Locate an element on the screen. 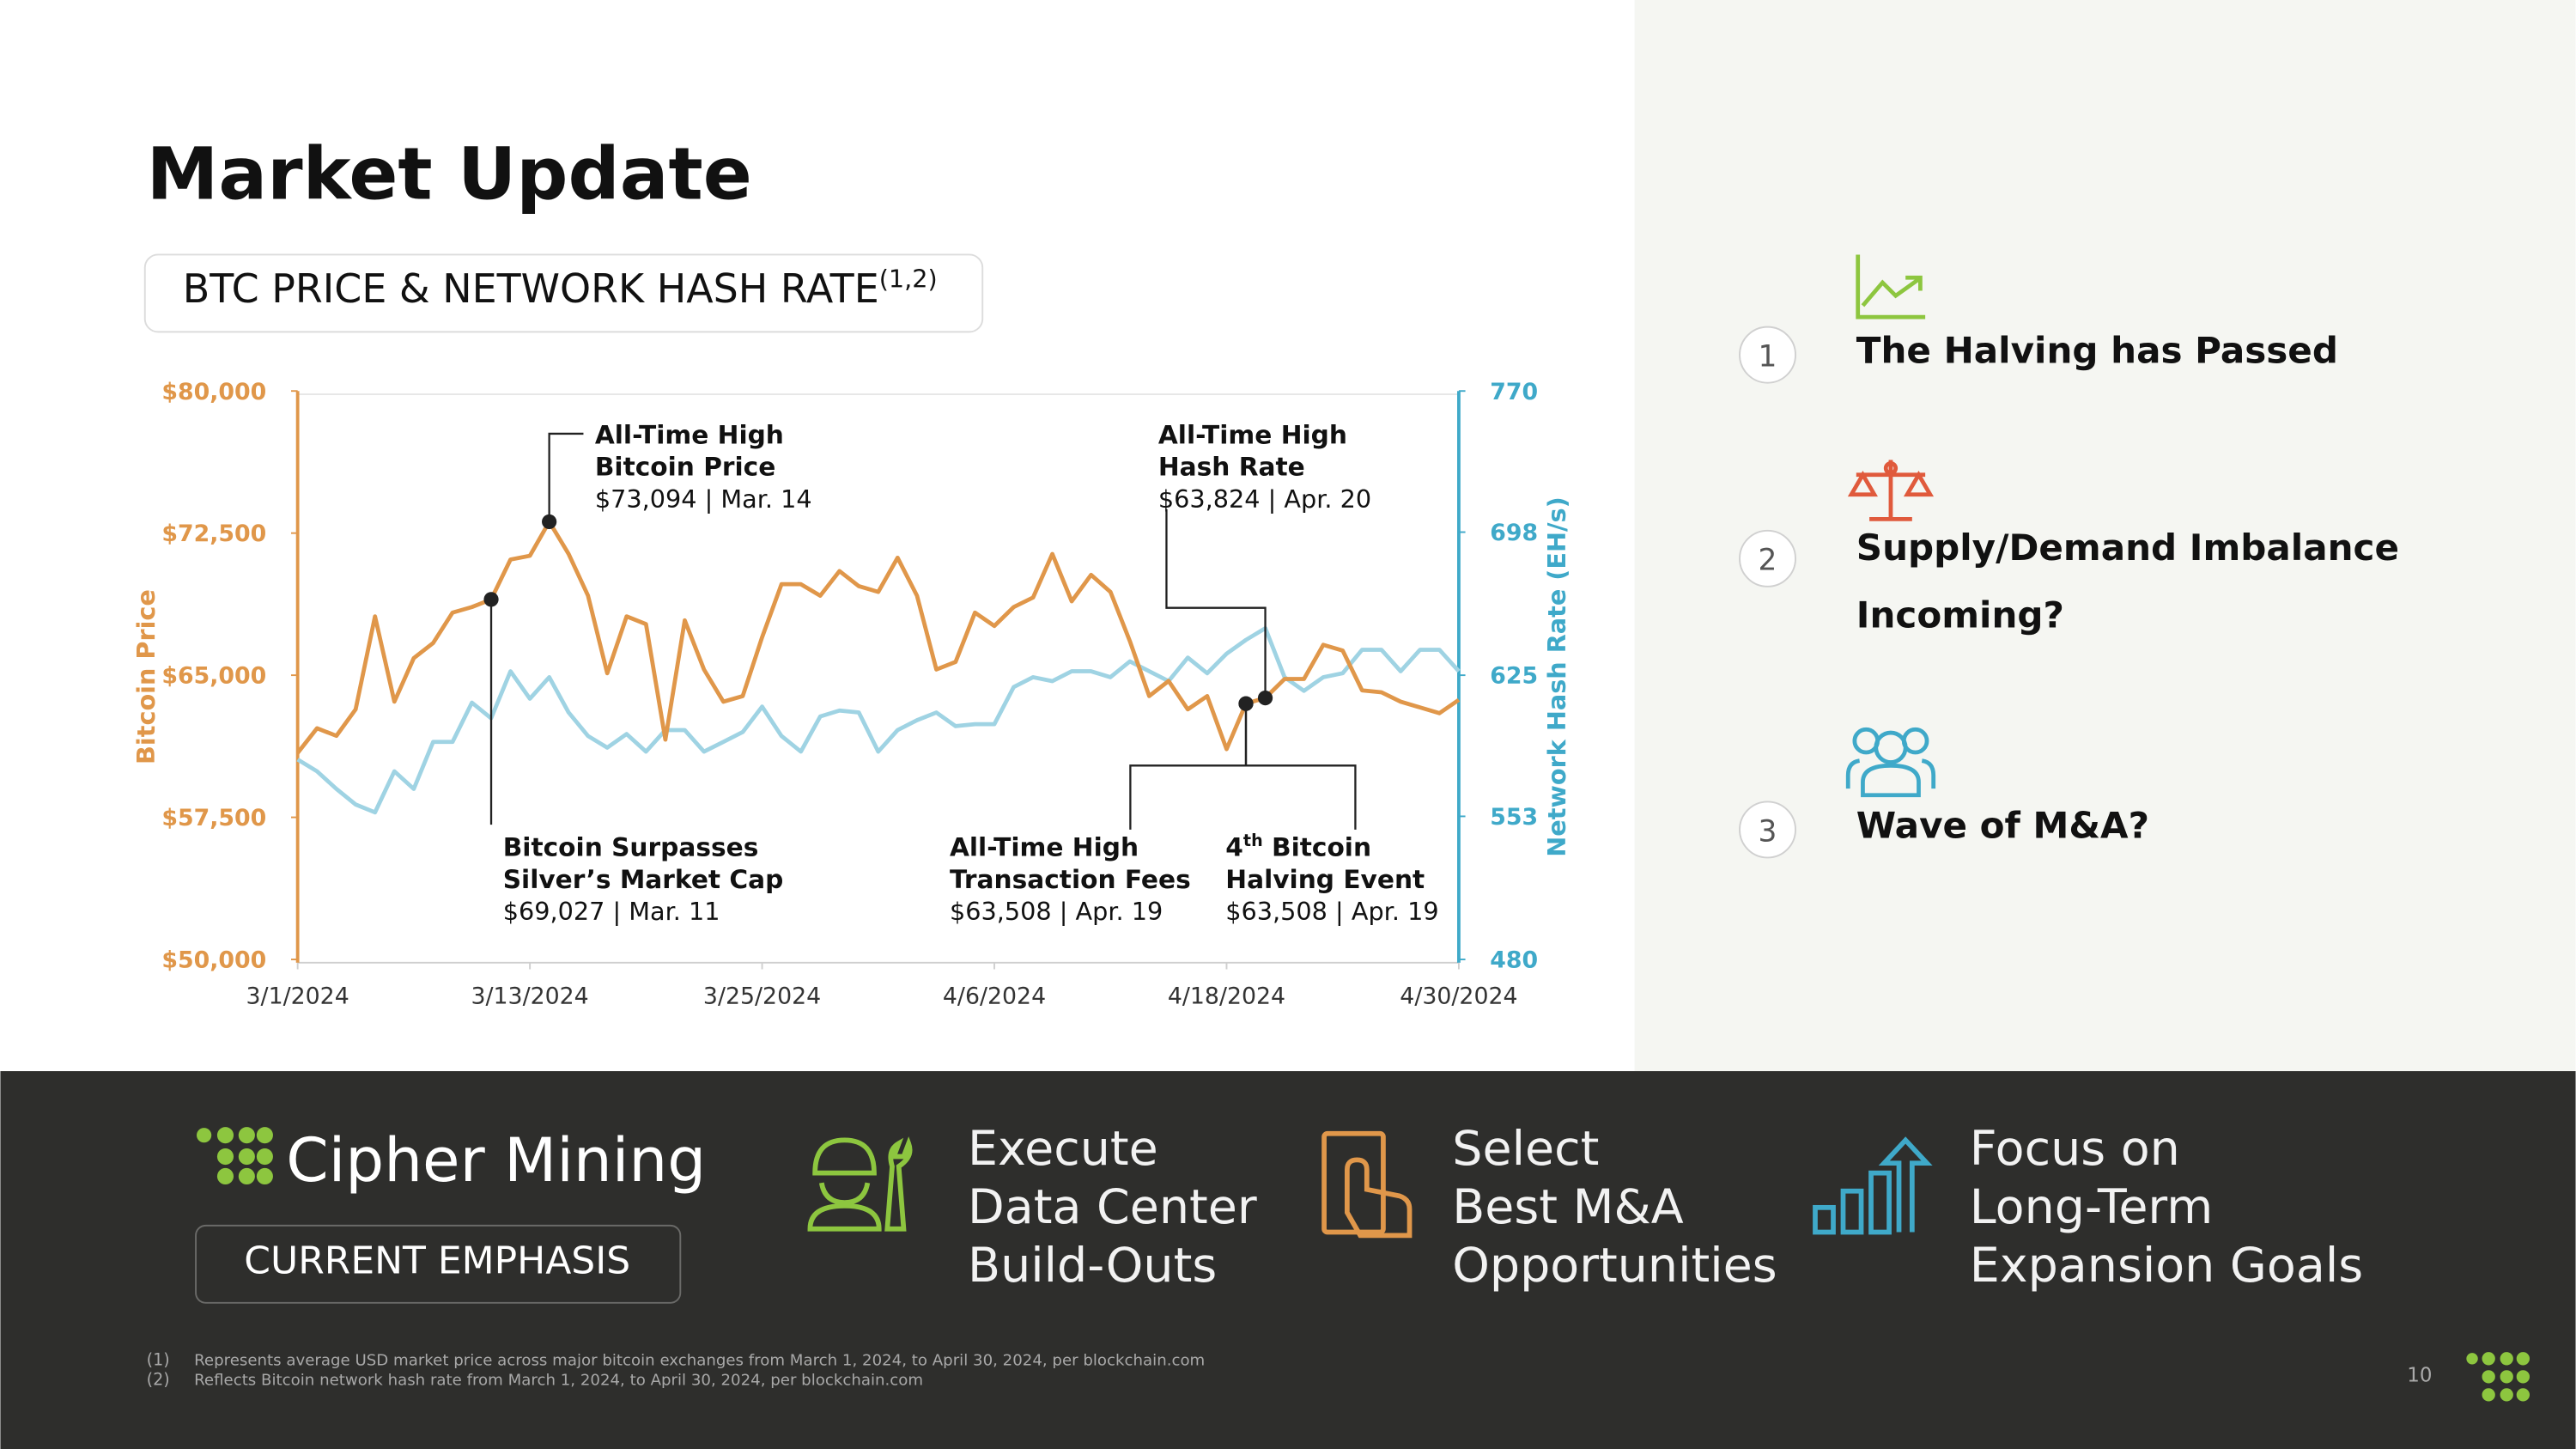  emphasis-box is located at coordinates (439, 1264).